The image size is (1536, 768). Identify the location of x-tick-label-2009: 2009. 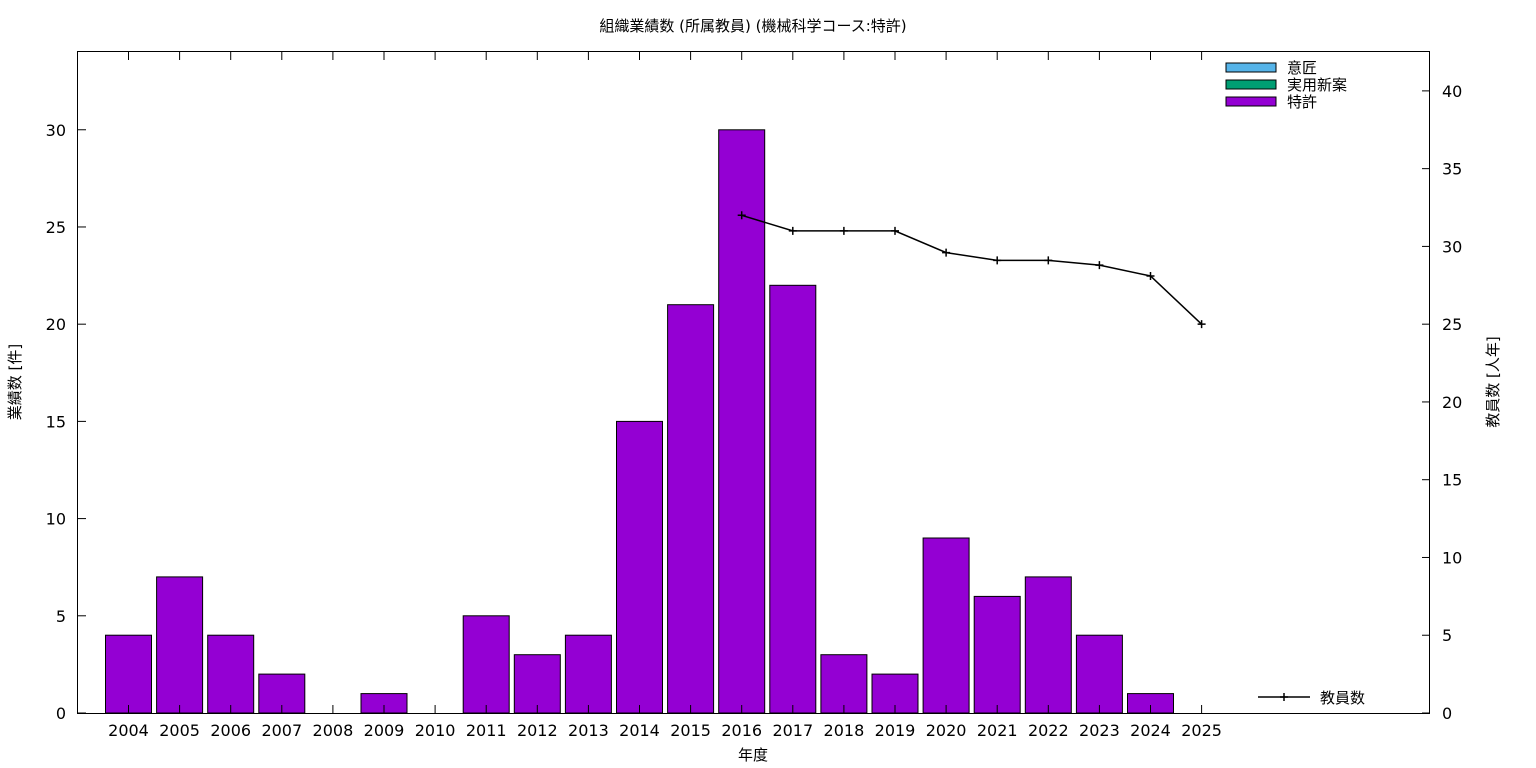
(384, 730).